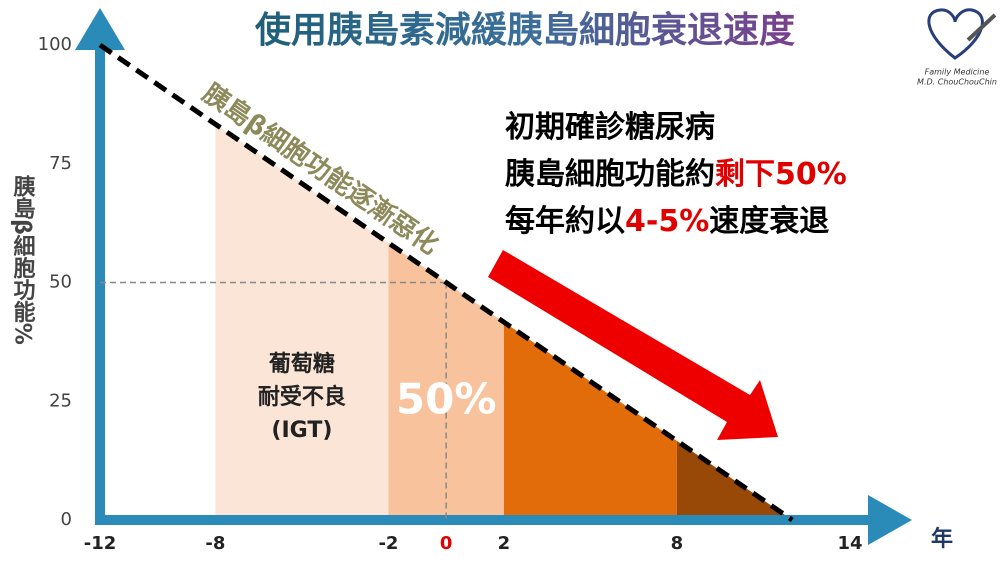 This screenshot has width=1000, height=562. Describe the element at coordinates (849, 543) in the screenshot. I see `x-tick-label: 14` at that location.